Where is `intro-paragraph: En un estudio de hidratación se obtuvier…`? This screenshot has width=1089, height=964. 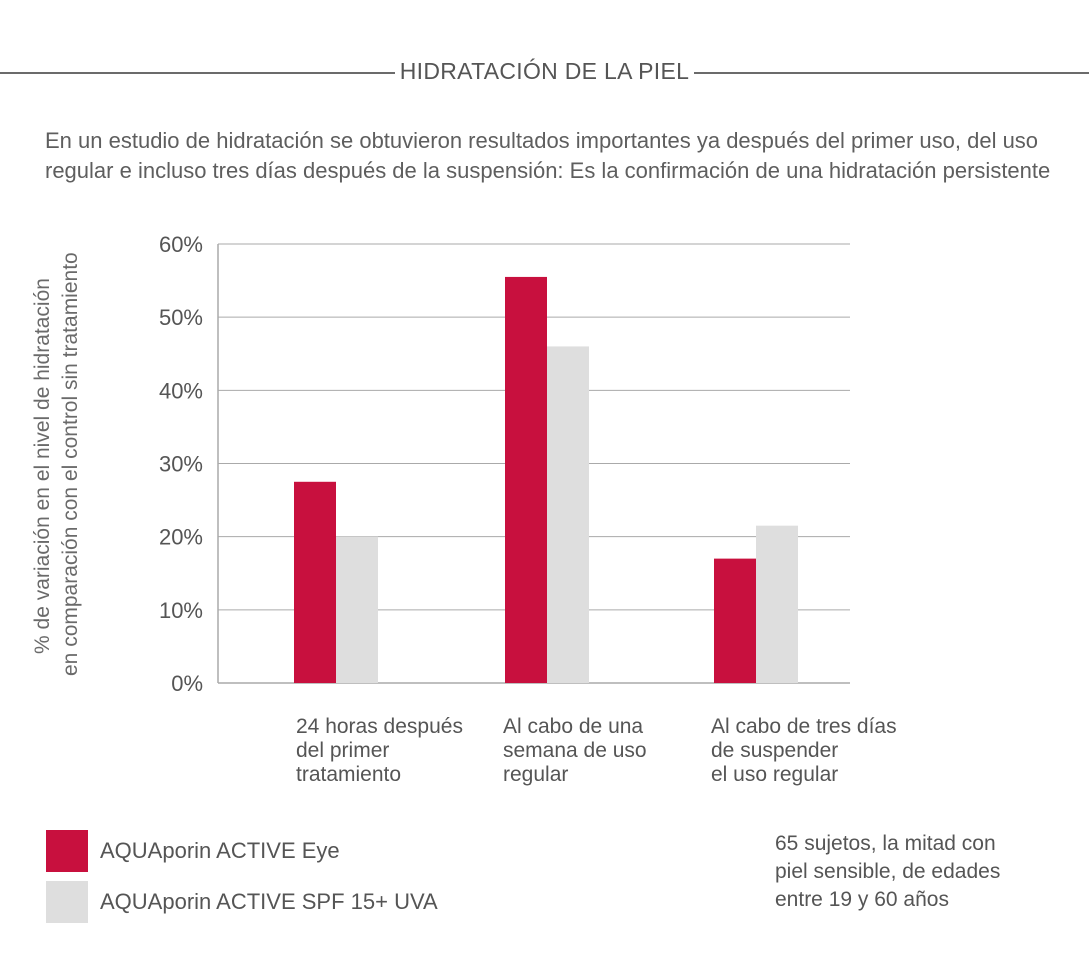 intro-paragraph: En un estudio de hidratación se obtuvier… is located at coordinates (550, 156).